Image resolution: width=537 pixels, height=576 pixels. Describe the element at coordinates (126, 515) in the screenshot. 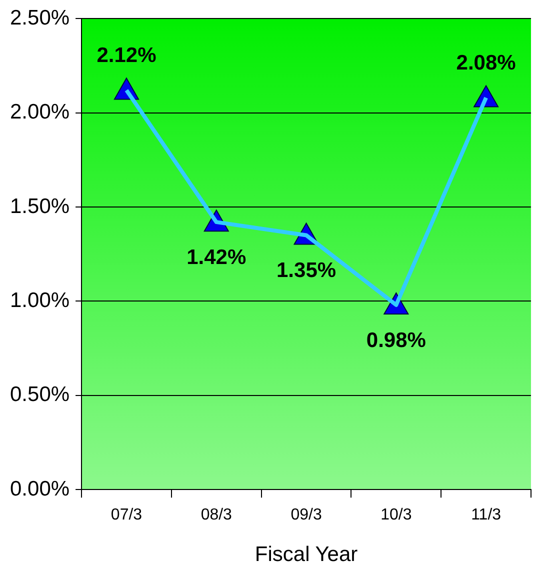

I see `x-tick-label: 07/3` at that location.